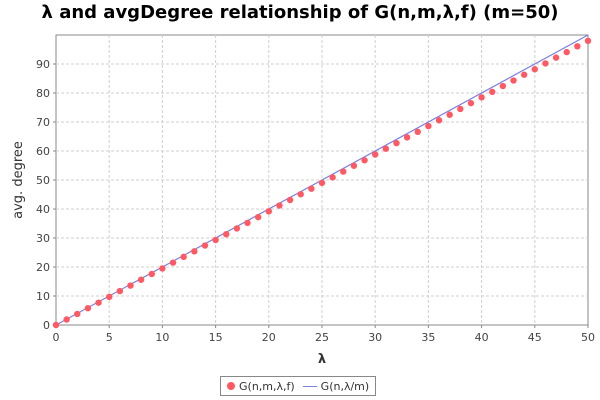 Image resolution: width=600 pixels, height=400 pixels. I want to click on y-tick-label: 80, so click(43, 93).